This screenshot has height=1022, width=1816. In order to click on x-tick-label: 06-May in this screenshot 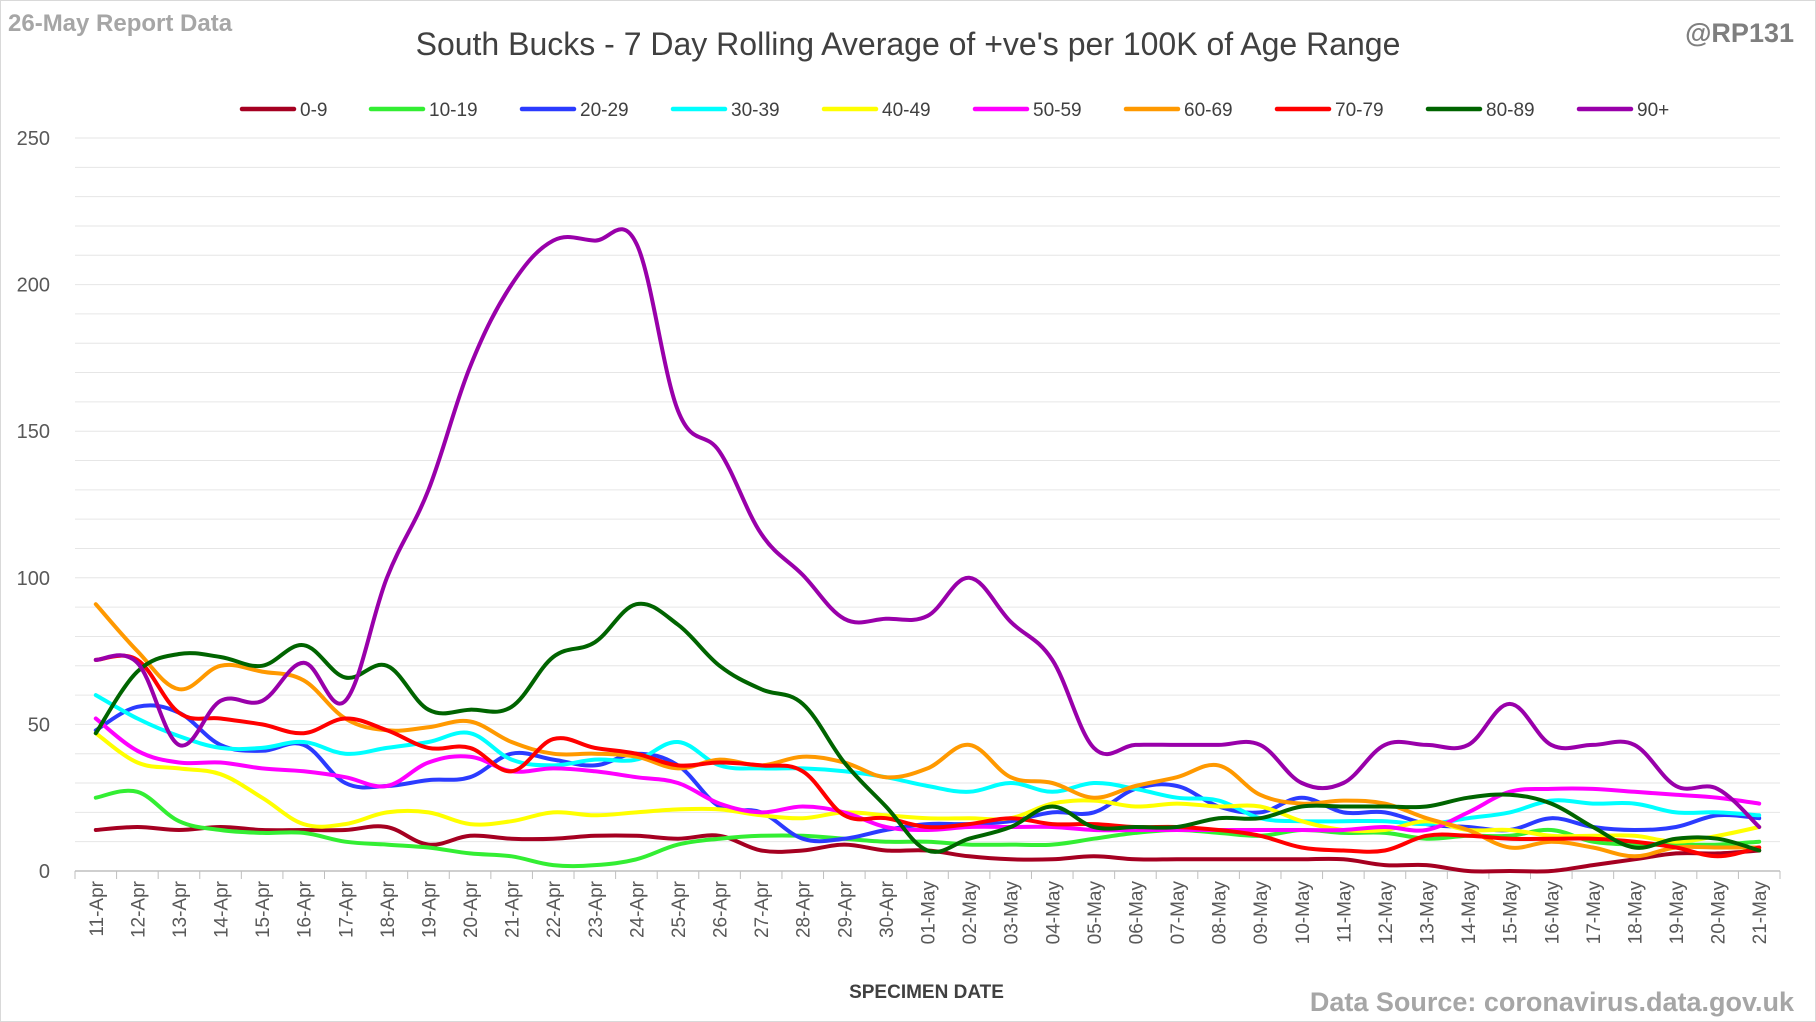, I will do `click(1136, 913)`.